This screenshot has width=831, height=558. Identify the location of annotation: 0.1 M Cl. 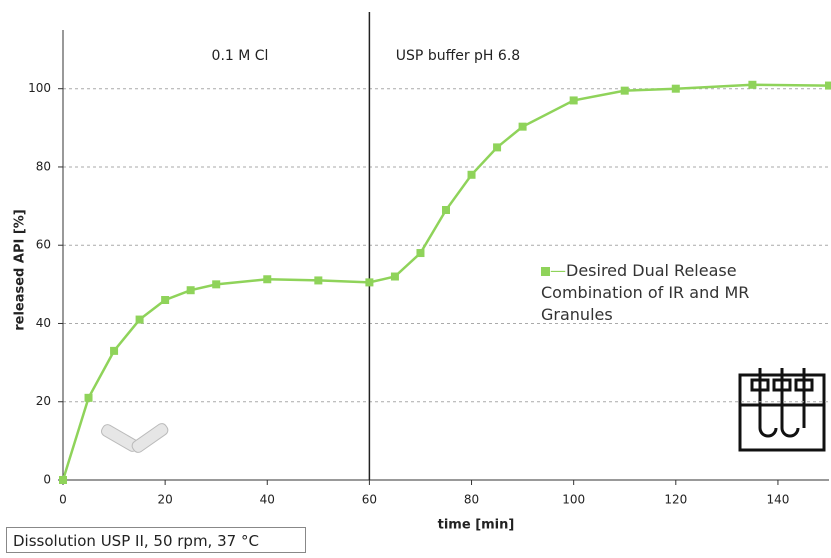
(240, 56).